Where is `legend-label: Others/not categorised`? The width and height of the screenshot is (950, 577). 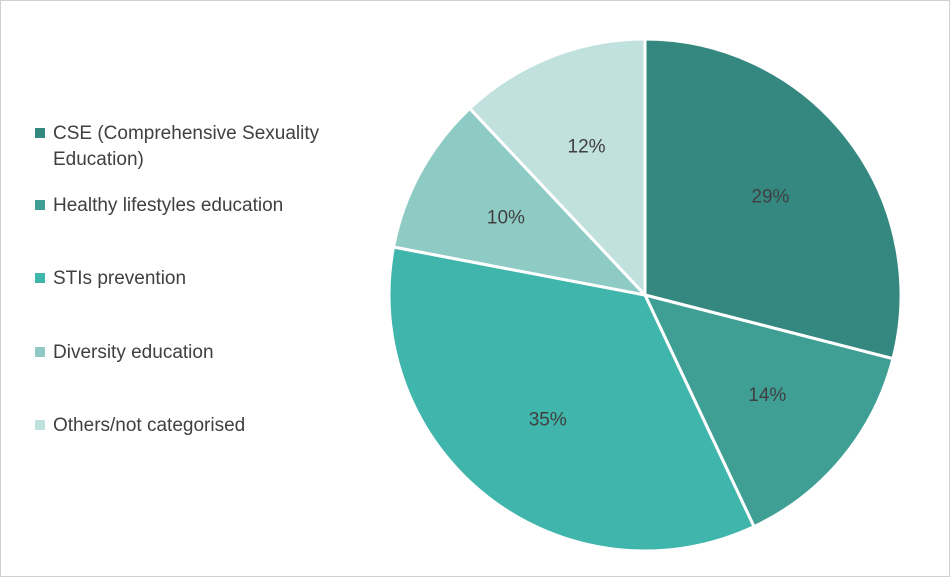
legend-label: Others/not categorised is located at coordinates (149, 425).